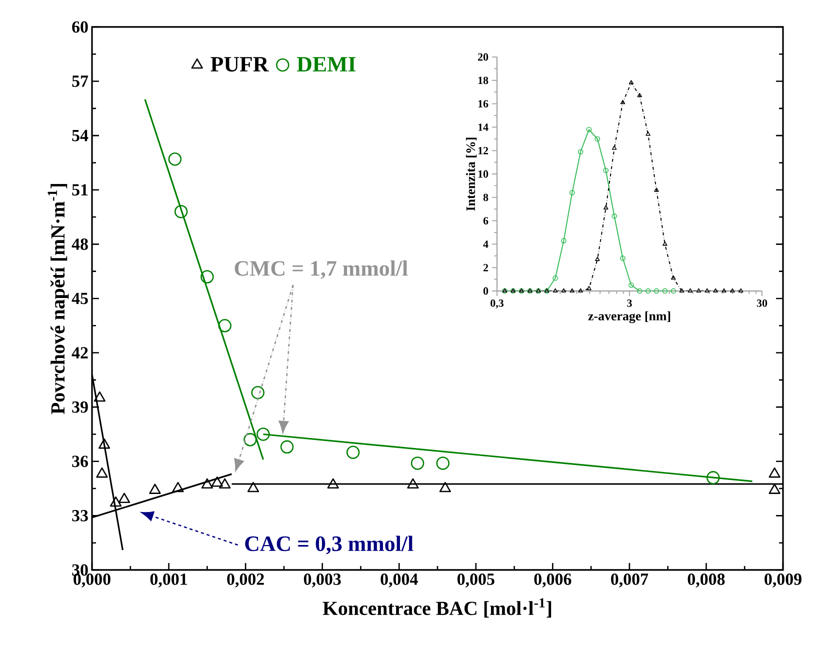 This screenshot has height=657, width=813. What do you see at coordinates (483, 80) in the screenshot?
I see `y-tick-label: 18` at bounding box center [483, 80].